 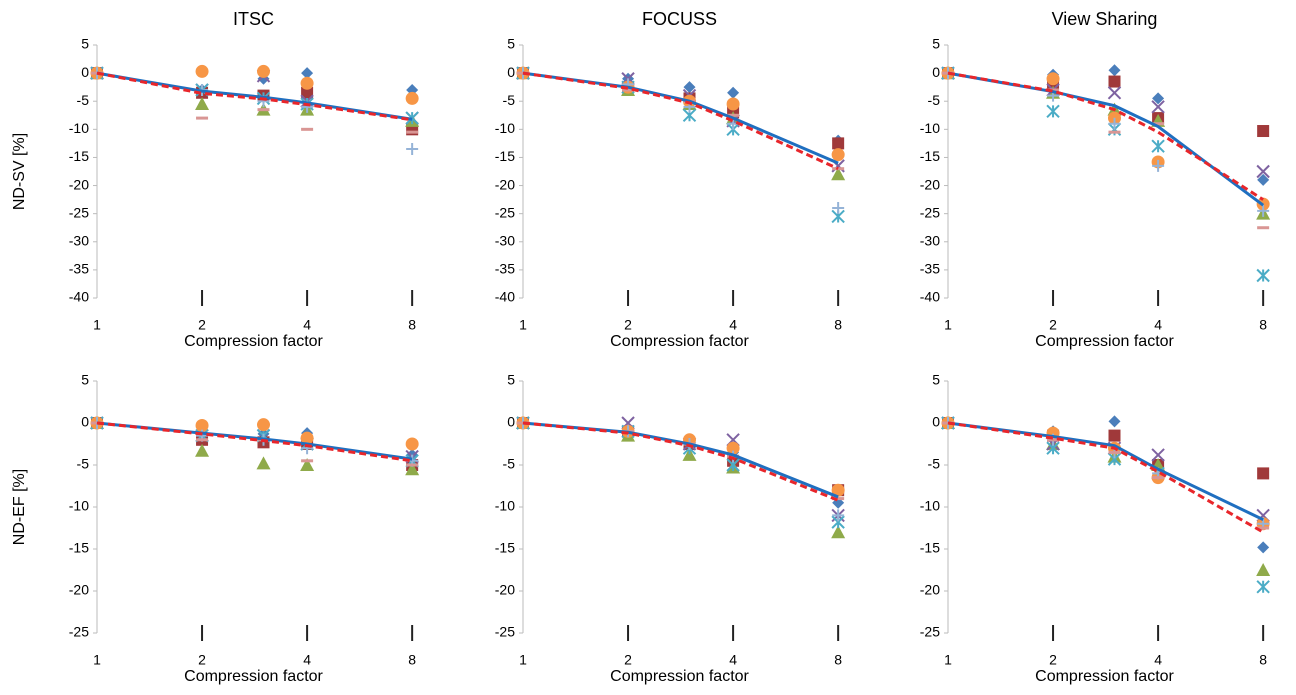 I want to click on y-axis-label: ND-SV [%], so click(x=19, y=171).